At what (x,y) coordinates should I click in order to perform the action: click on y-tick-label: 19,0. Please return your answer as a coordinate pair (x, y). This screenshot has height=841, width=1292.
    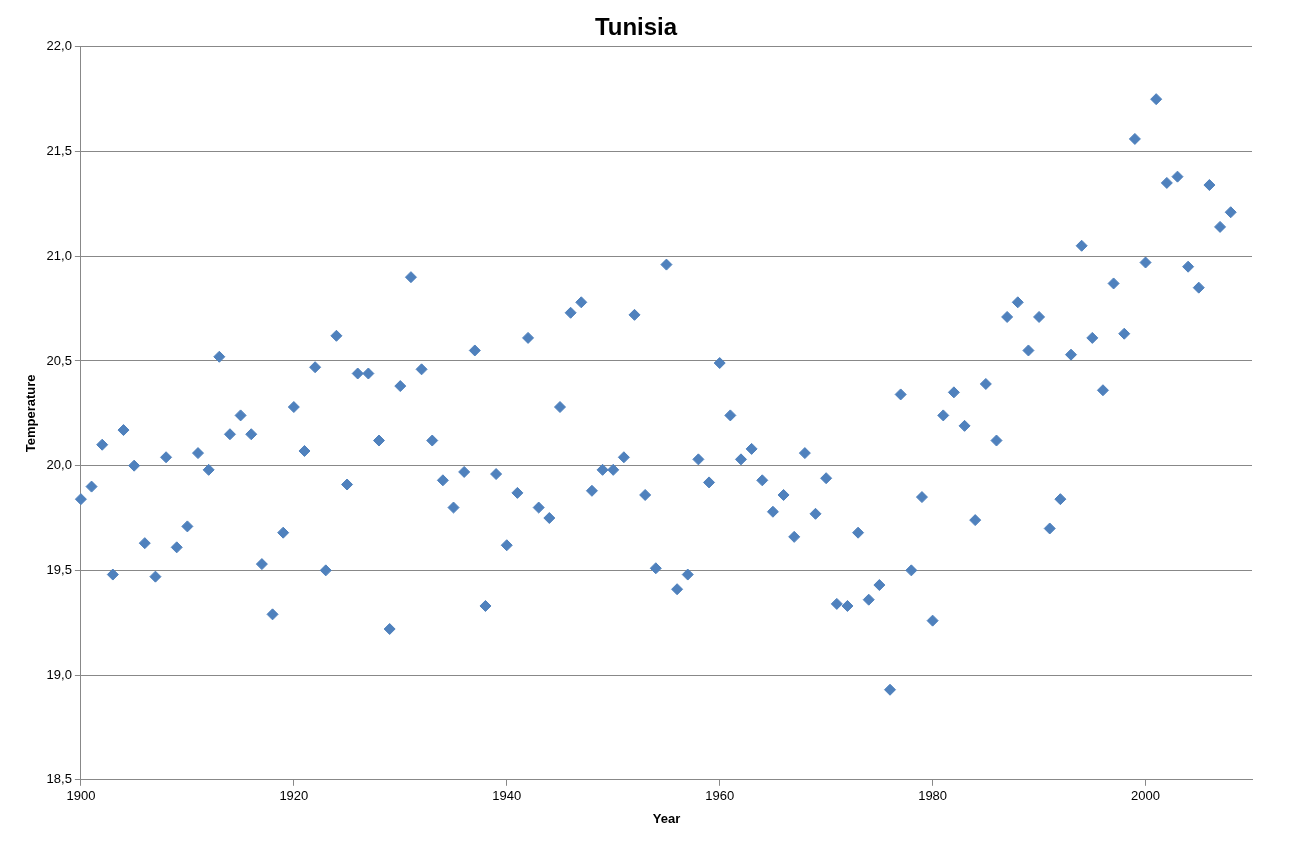
    Looking at the image, I should click on (59, 674).